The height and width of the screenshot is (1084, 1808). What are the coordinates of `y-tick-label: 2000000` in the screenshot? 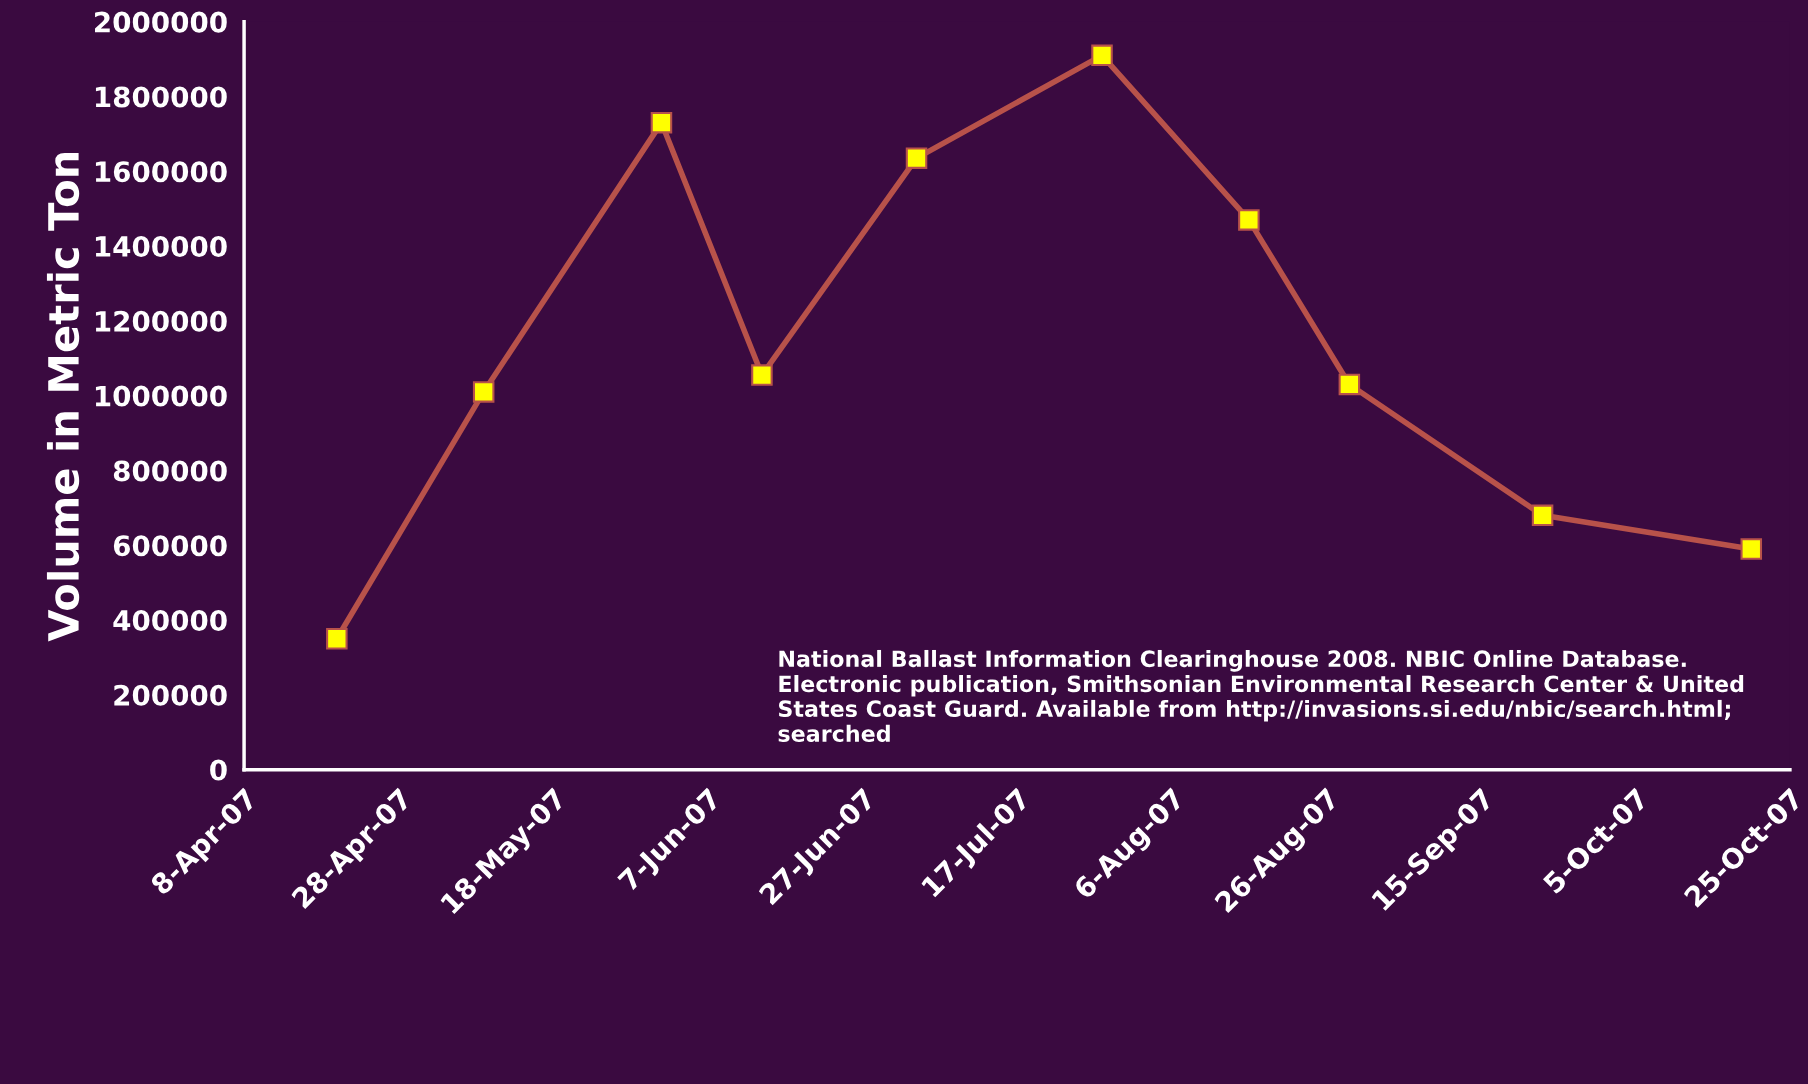 It's located at (161, 22).